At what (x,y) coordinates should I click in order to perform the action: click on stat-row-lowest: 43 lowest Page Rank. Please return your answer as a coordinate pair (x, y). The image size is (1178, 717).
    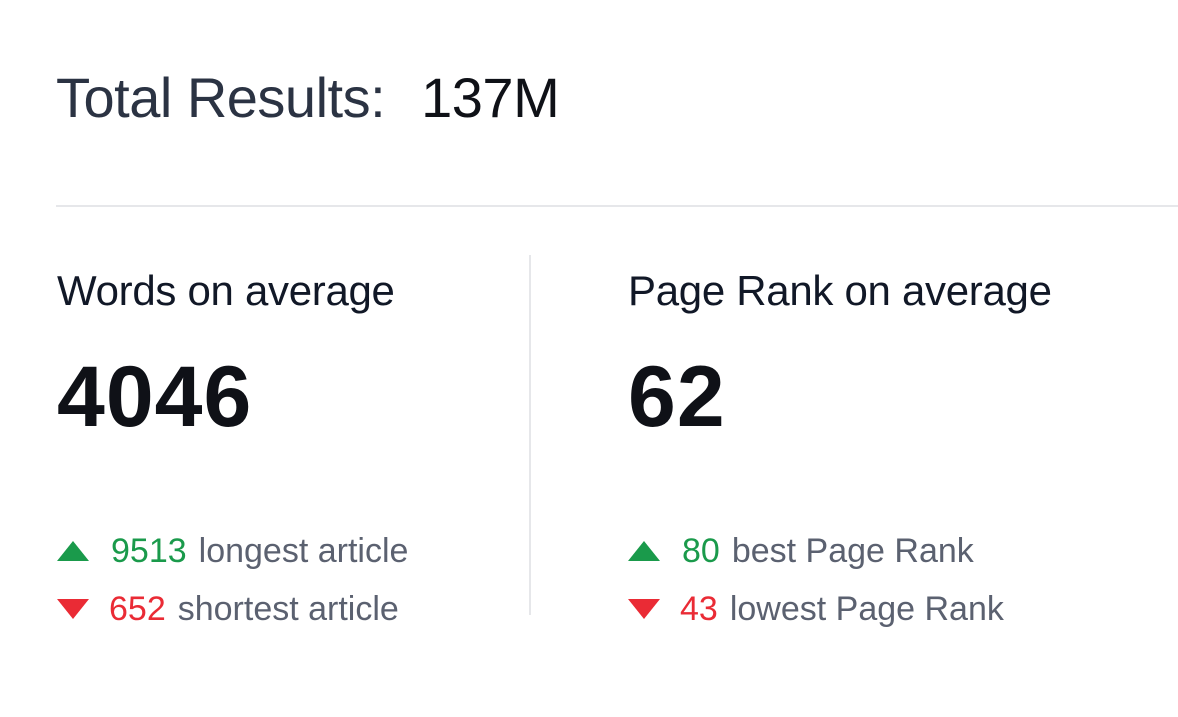
    Looking at the image, I should click on (858, 609).